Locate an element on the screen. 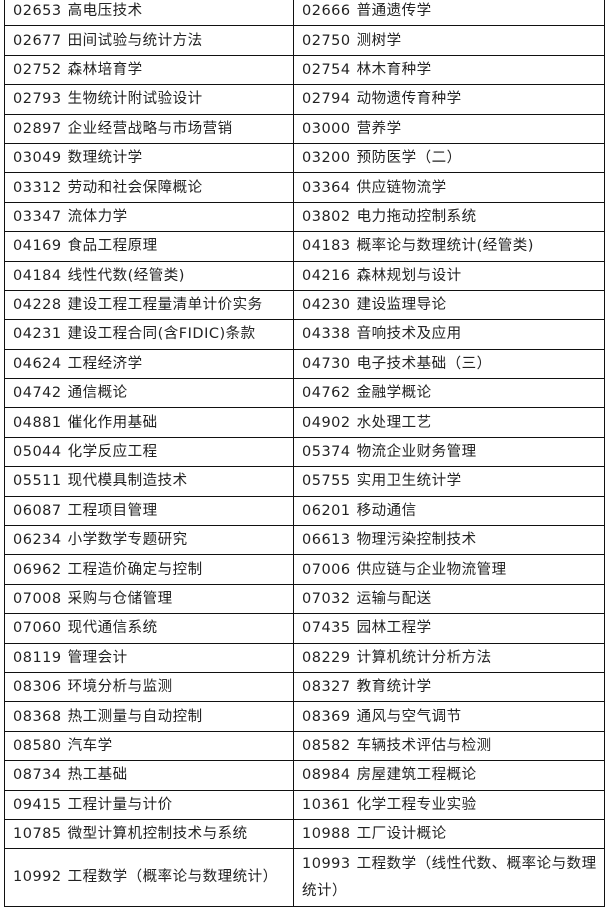  course-code: 04230 is located at coordinates (326, 305).